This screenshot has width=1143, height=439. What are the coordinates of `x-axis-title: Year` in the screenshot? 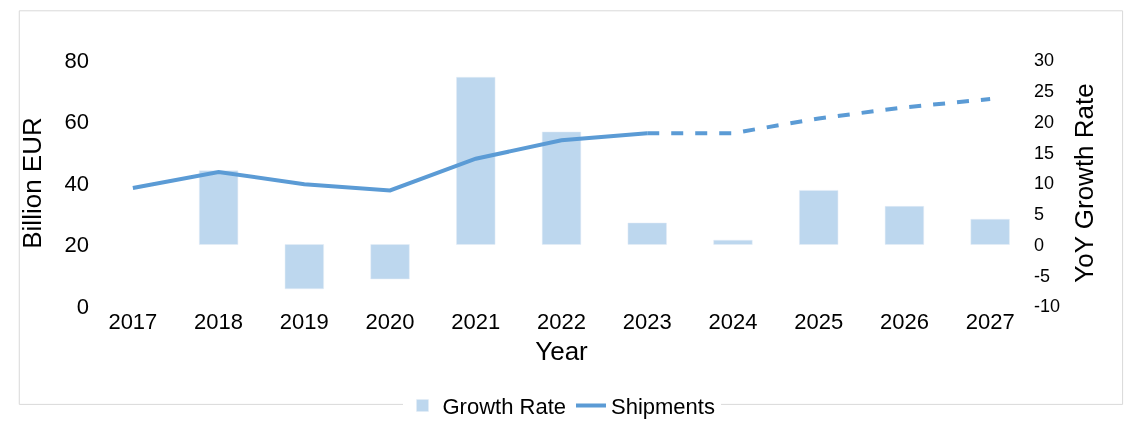 It's located at (562, 350).